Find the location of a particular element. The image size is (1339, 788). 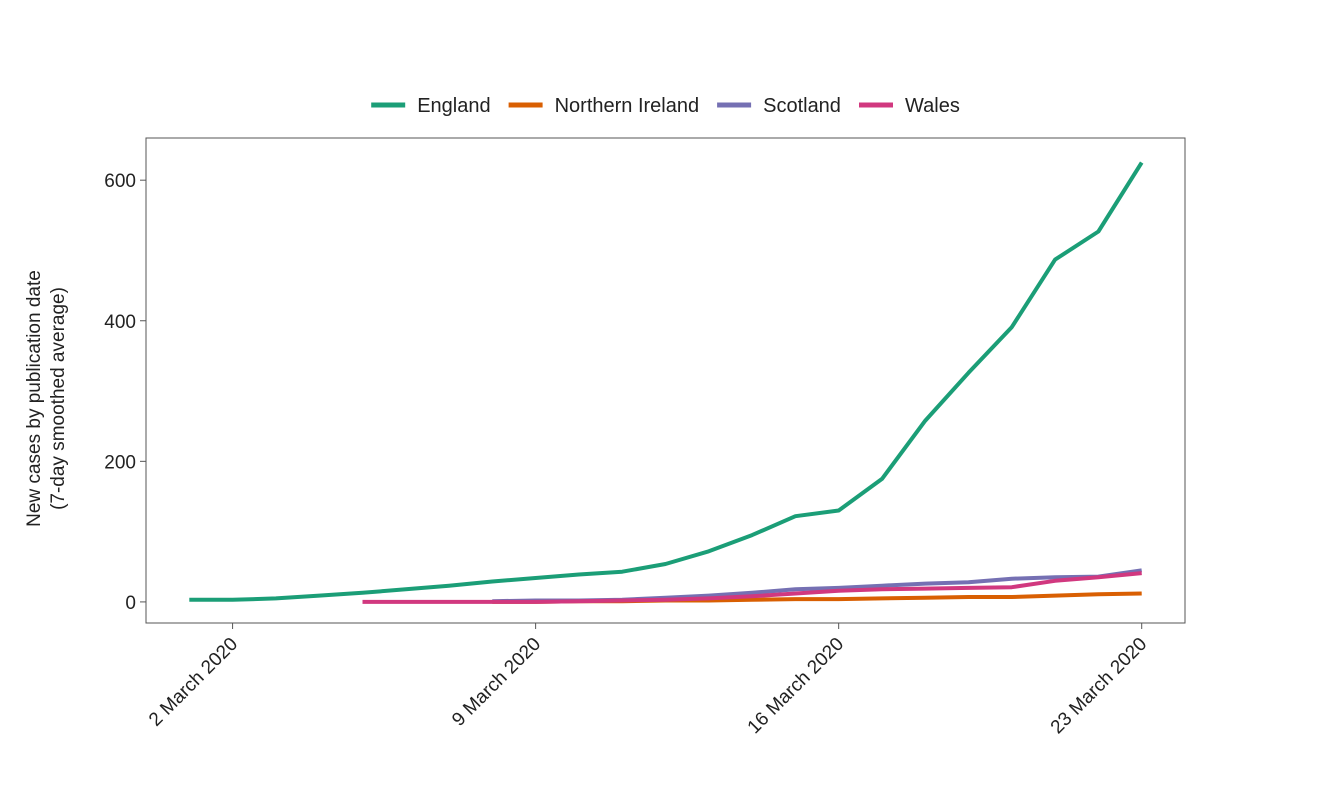

legend-label: Scotland is located at coordinates (802, 106).